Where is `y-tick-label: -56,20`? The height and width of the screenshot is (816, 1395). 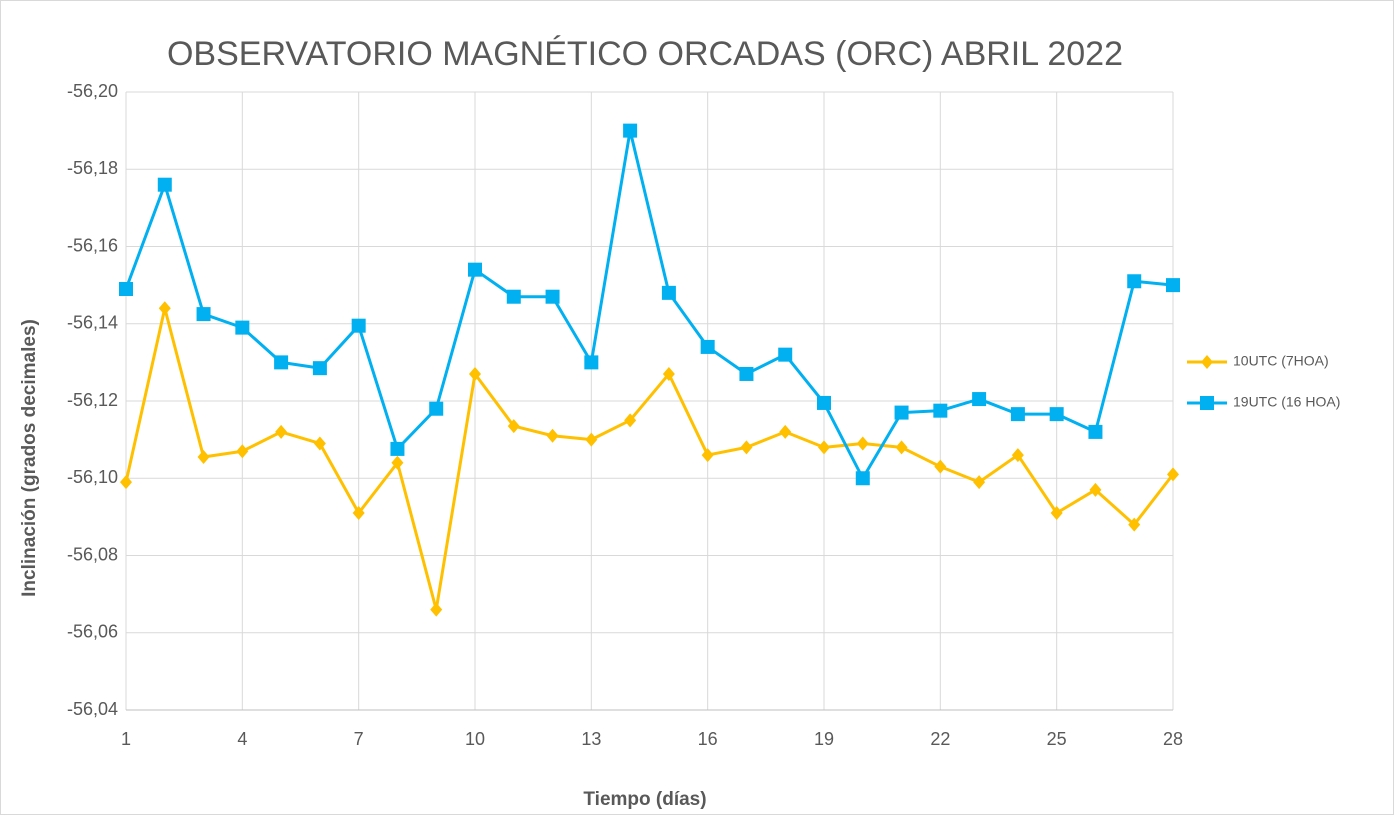 y-tick-label: -56,20 is located at coordinates (92, 91).